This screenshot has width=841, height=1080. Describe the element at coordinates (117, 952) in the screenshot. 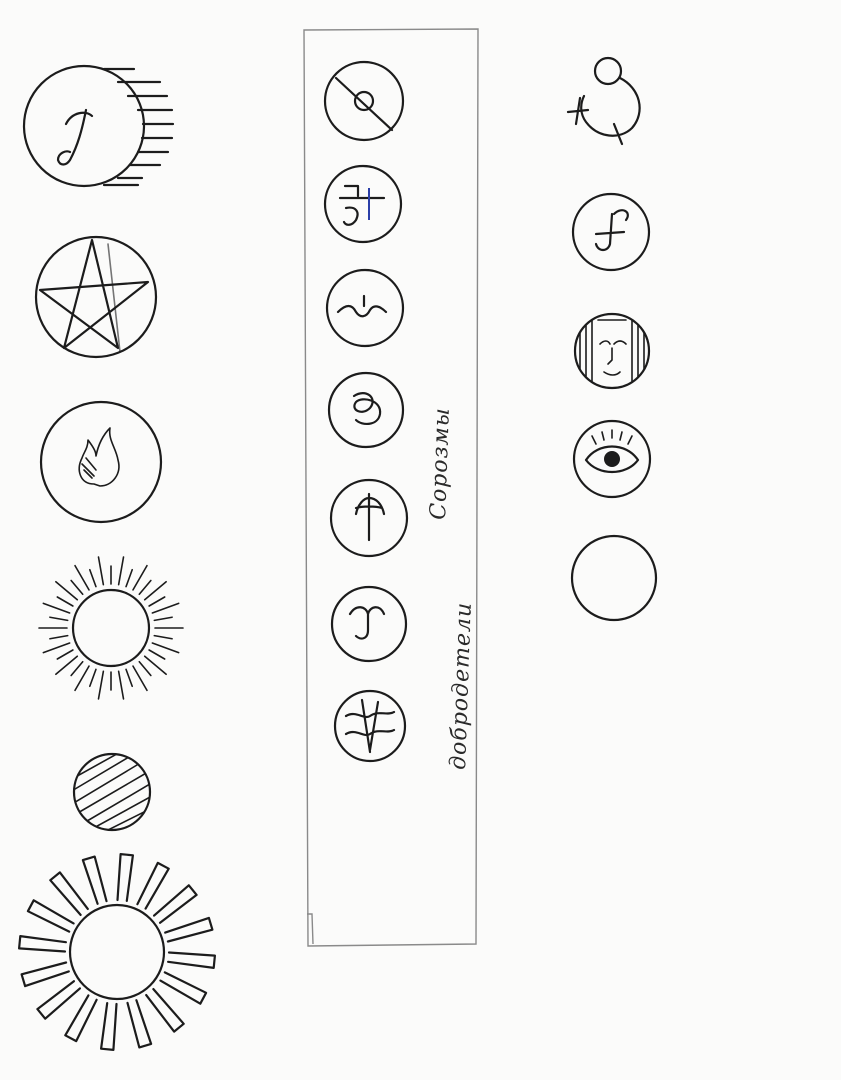

I see `block-ray-sun-icon` at that location.